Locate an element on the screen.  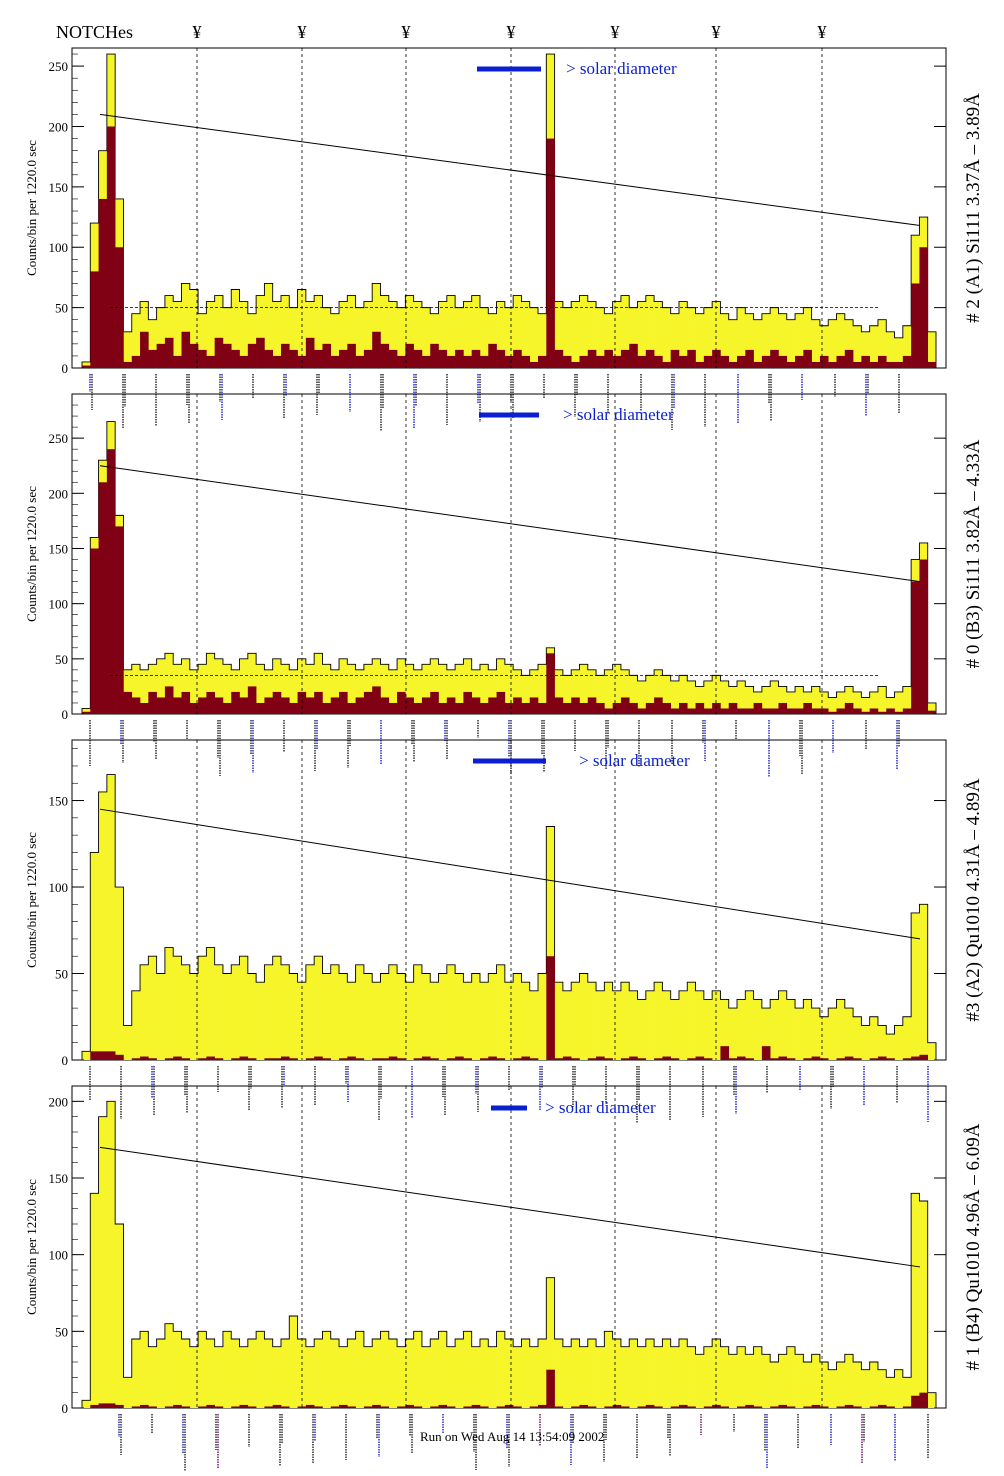
notch-symbols: ¥ ¥ ¥ ¥ ¥ ¥ ¥ is located at coordinates (510, 32).